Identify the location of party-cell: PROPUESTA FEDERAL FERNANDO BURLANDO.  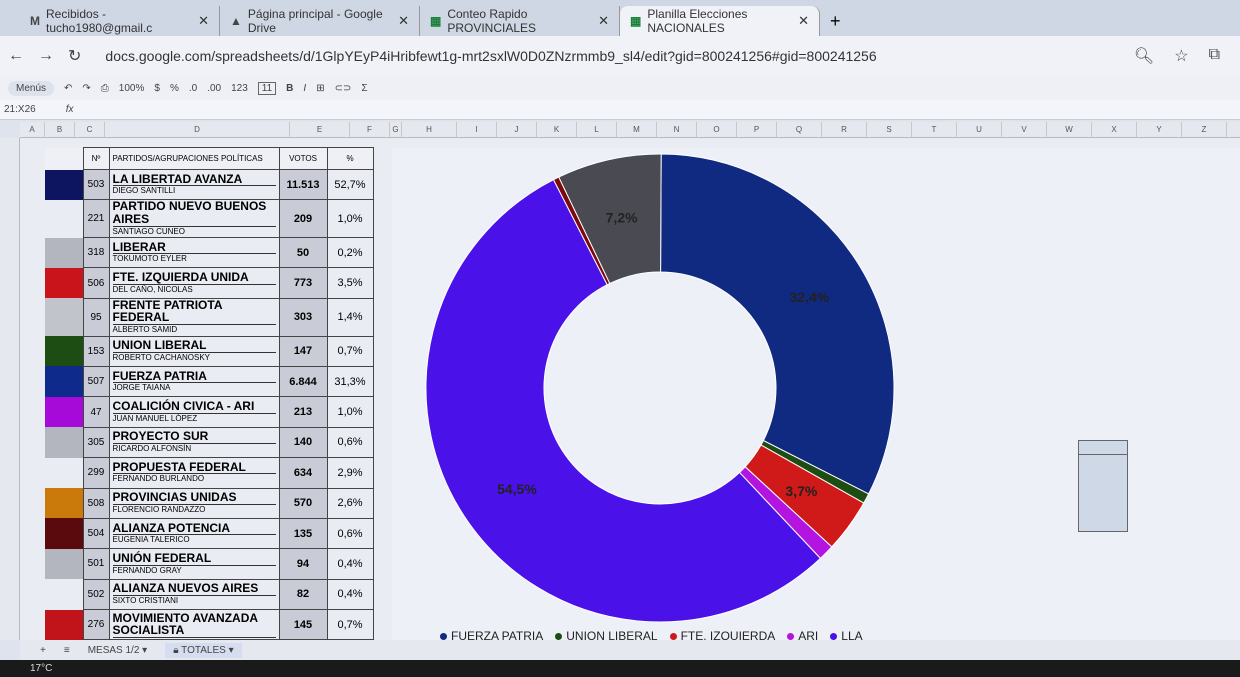
(194, 473).